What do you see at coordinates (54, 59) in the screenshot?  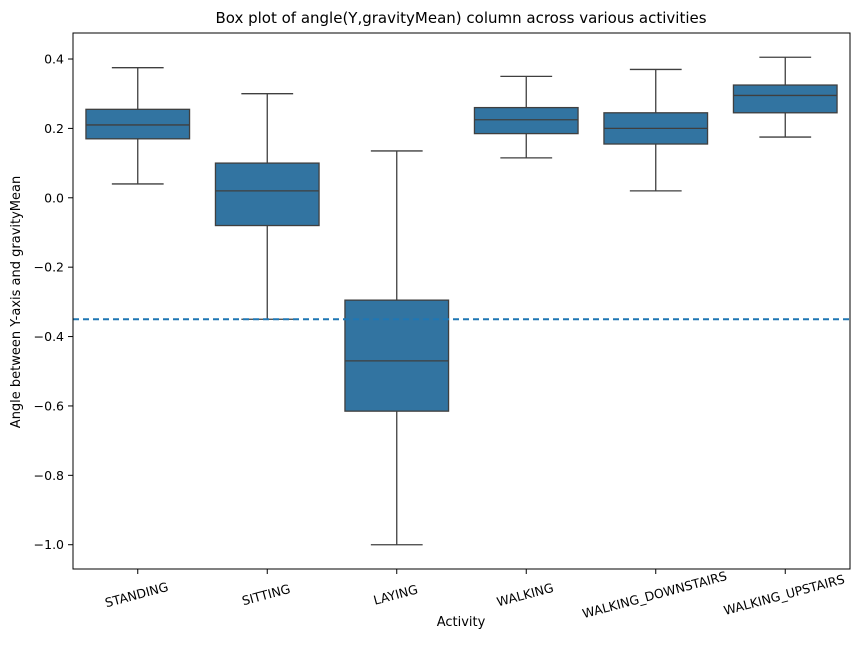 I see `y-tick-label: 0.4` at bounding box center [54, 59].